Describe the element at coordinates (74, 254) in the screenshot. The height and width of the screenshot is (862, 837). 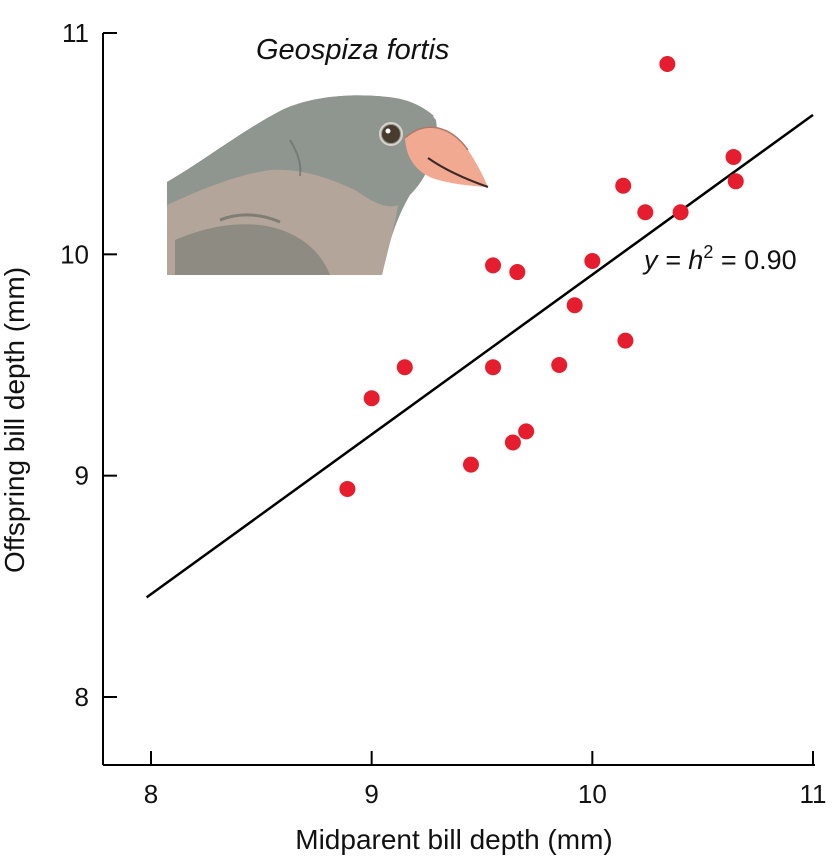
I see `y-tick-label: 10` at that location.